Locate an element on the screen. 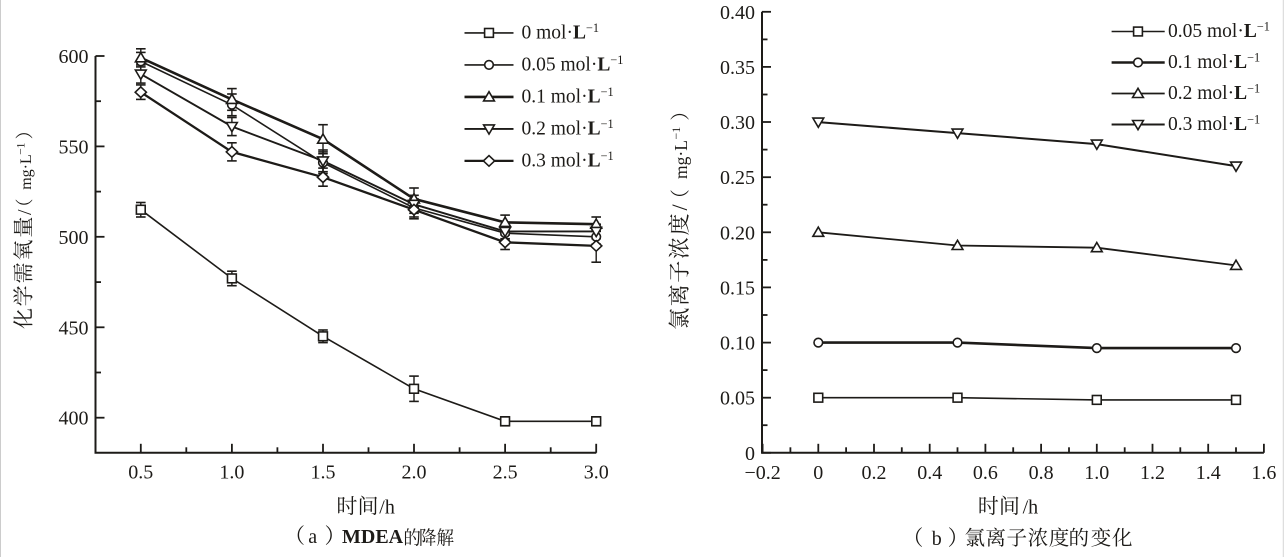  svg-text: 0.2 is located at coordinates (874, 473).